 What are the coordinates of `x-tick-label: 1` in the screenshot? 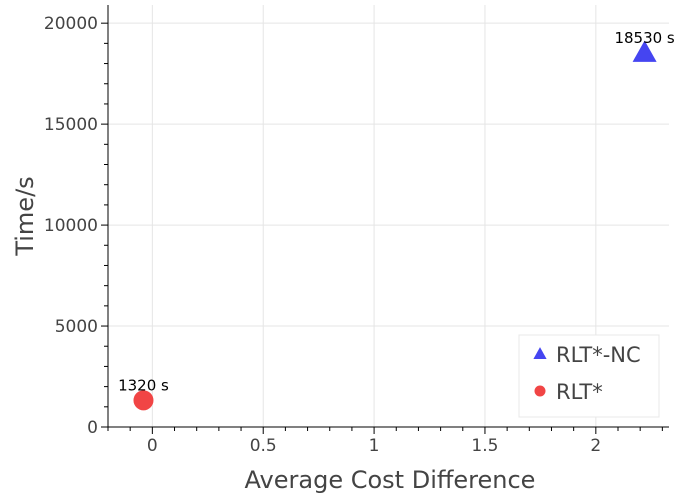 It's located at (374, 446).